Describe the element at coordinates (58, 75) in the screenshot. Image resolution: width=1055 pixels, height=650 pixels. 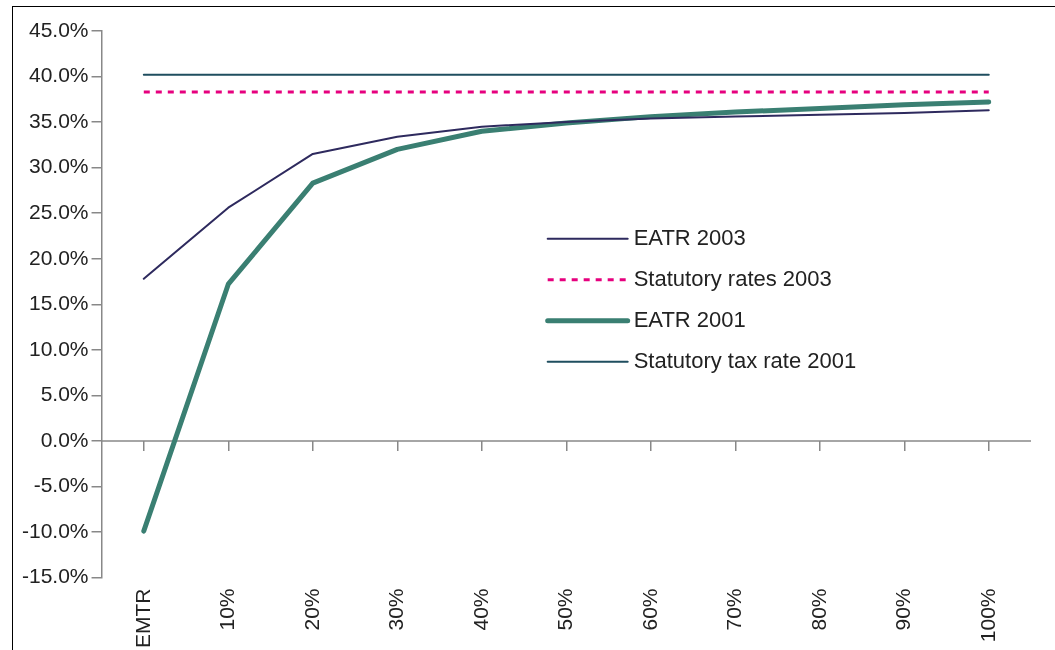
I see `y-tick-label: 40.0%` at that location.